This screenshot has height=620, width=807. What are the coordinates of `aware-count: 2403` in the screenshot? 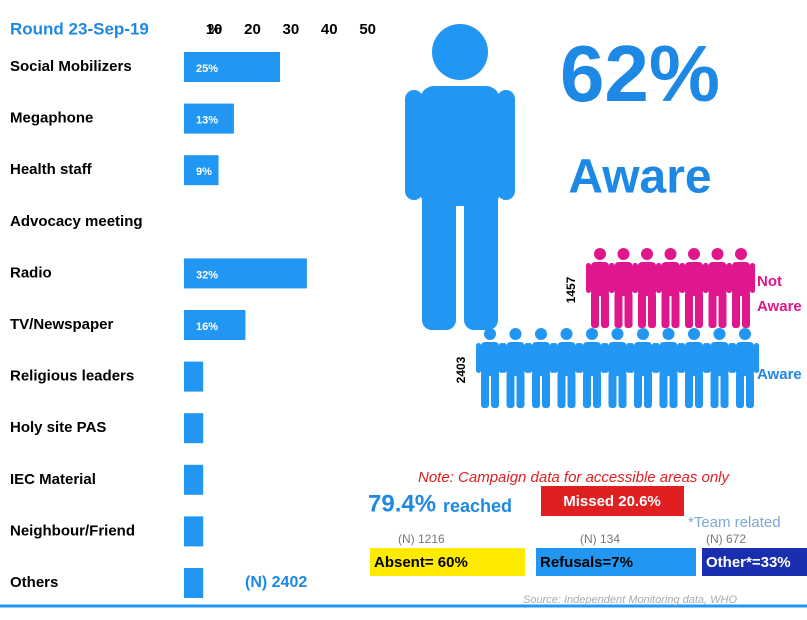 It's located at (461, 369).